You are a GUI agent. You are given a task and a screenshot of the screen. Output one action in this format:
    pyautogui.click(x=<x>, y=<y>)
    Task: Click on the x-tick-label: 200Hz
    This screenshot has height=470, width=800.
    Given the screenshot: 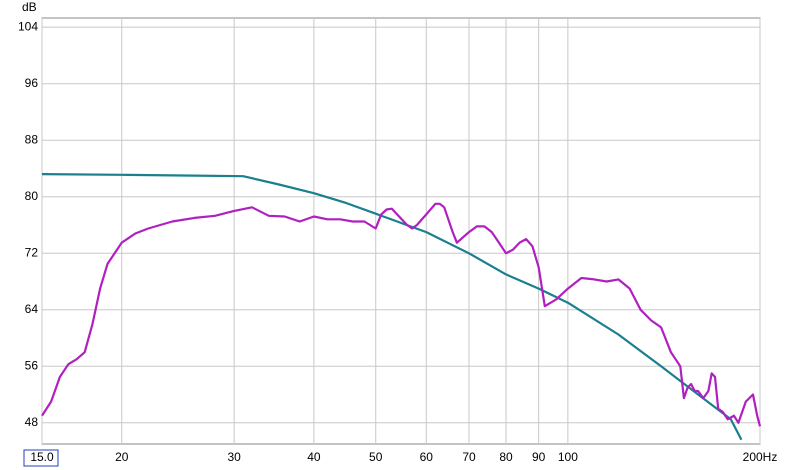 What is the action you would take?
    pyautogui.click(x=760, y=457)
    